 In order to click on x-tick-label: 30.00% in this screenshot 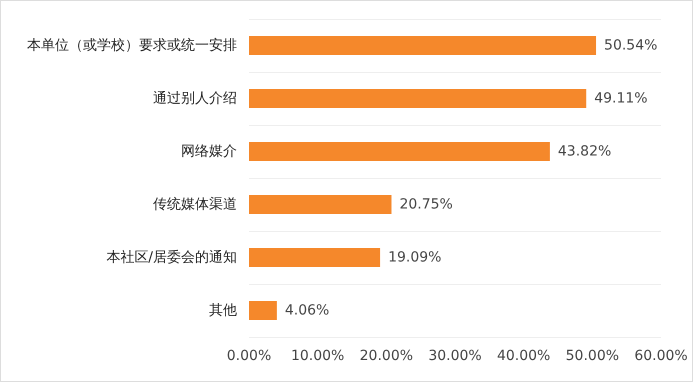, I will do `click(455, 356)`.